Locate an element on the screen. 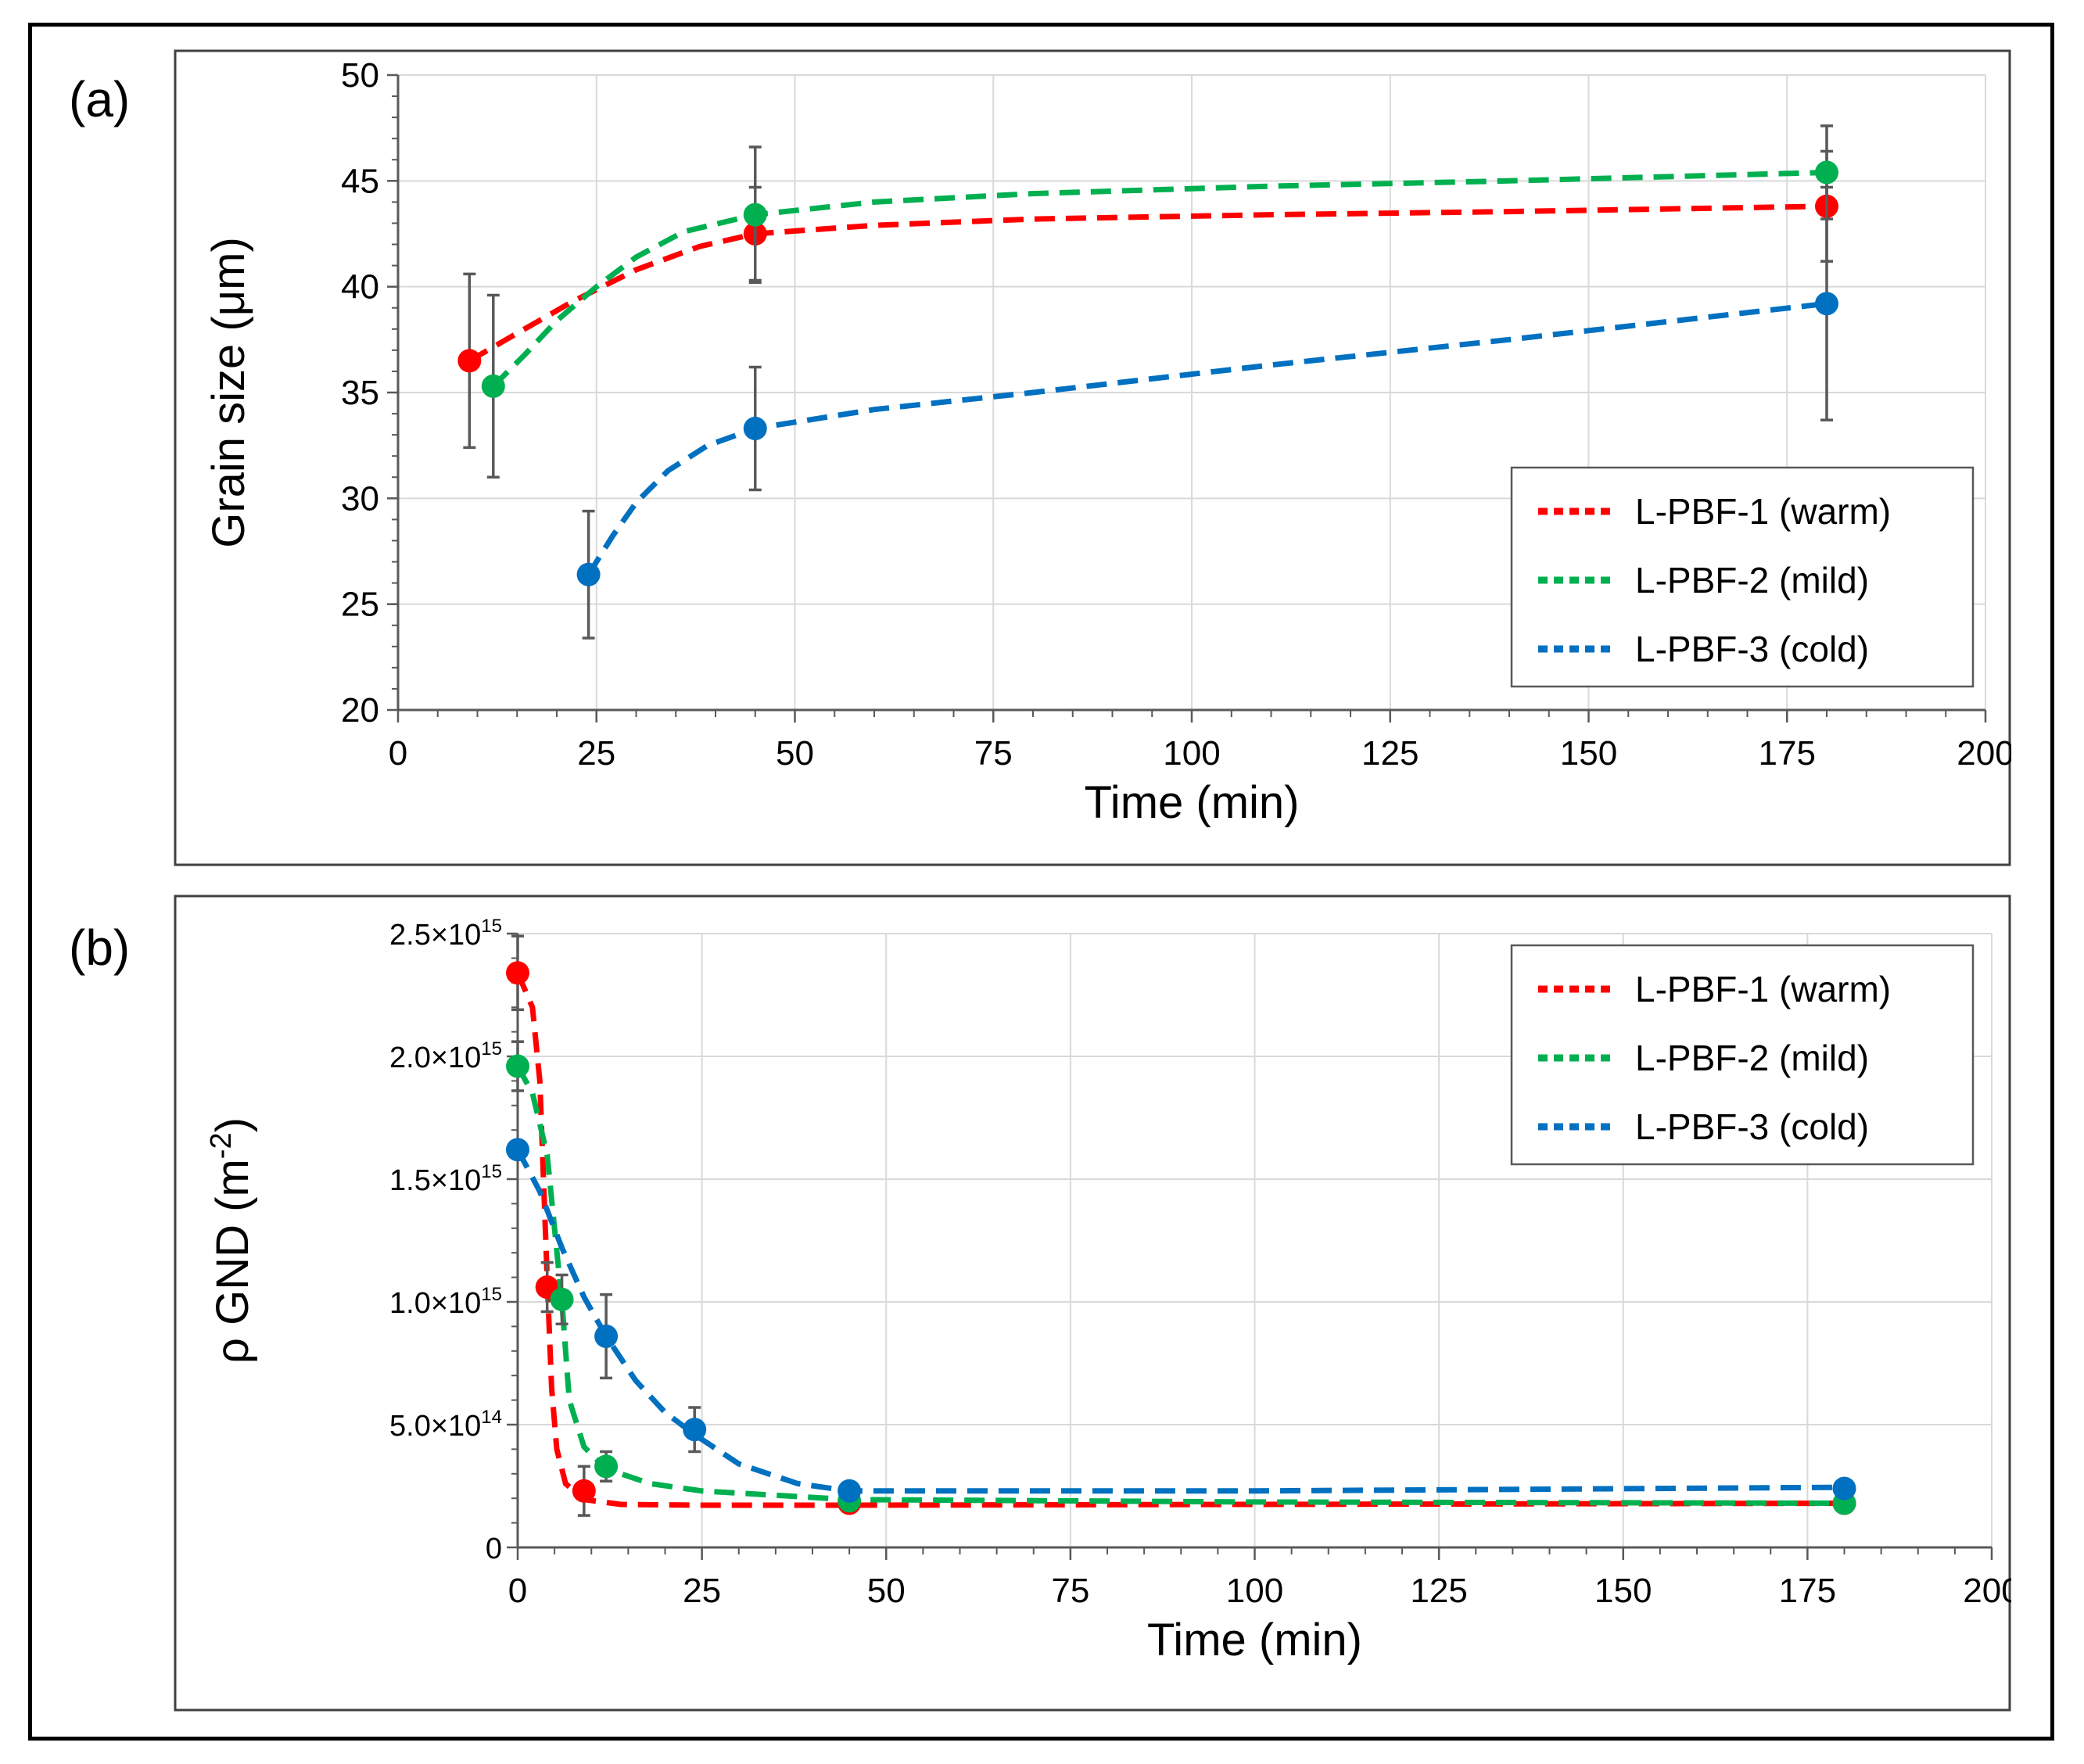 Image resolution: width=2084 pixels, height=1764 pixels. fit-line is located at coordinates (1159, 279).